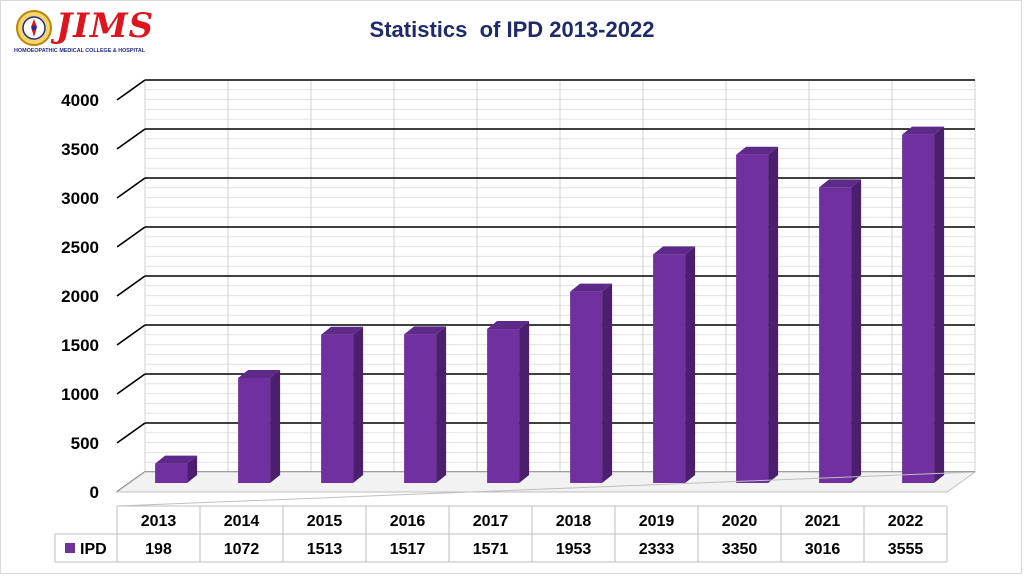 This screenshot has height=576, width=1024. I want to click on y-tick-label: 1500, so click(80, 345).